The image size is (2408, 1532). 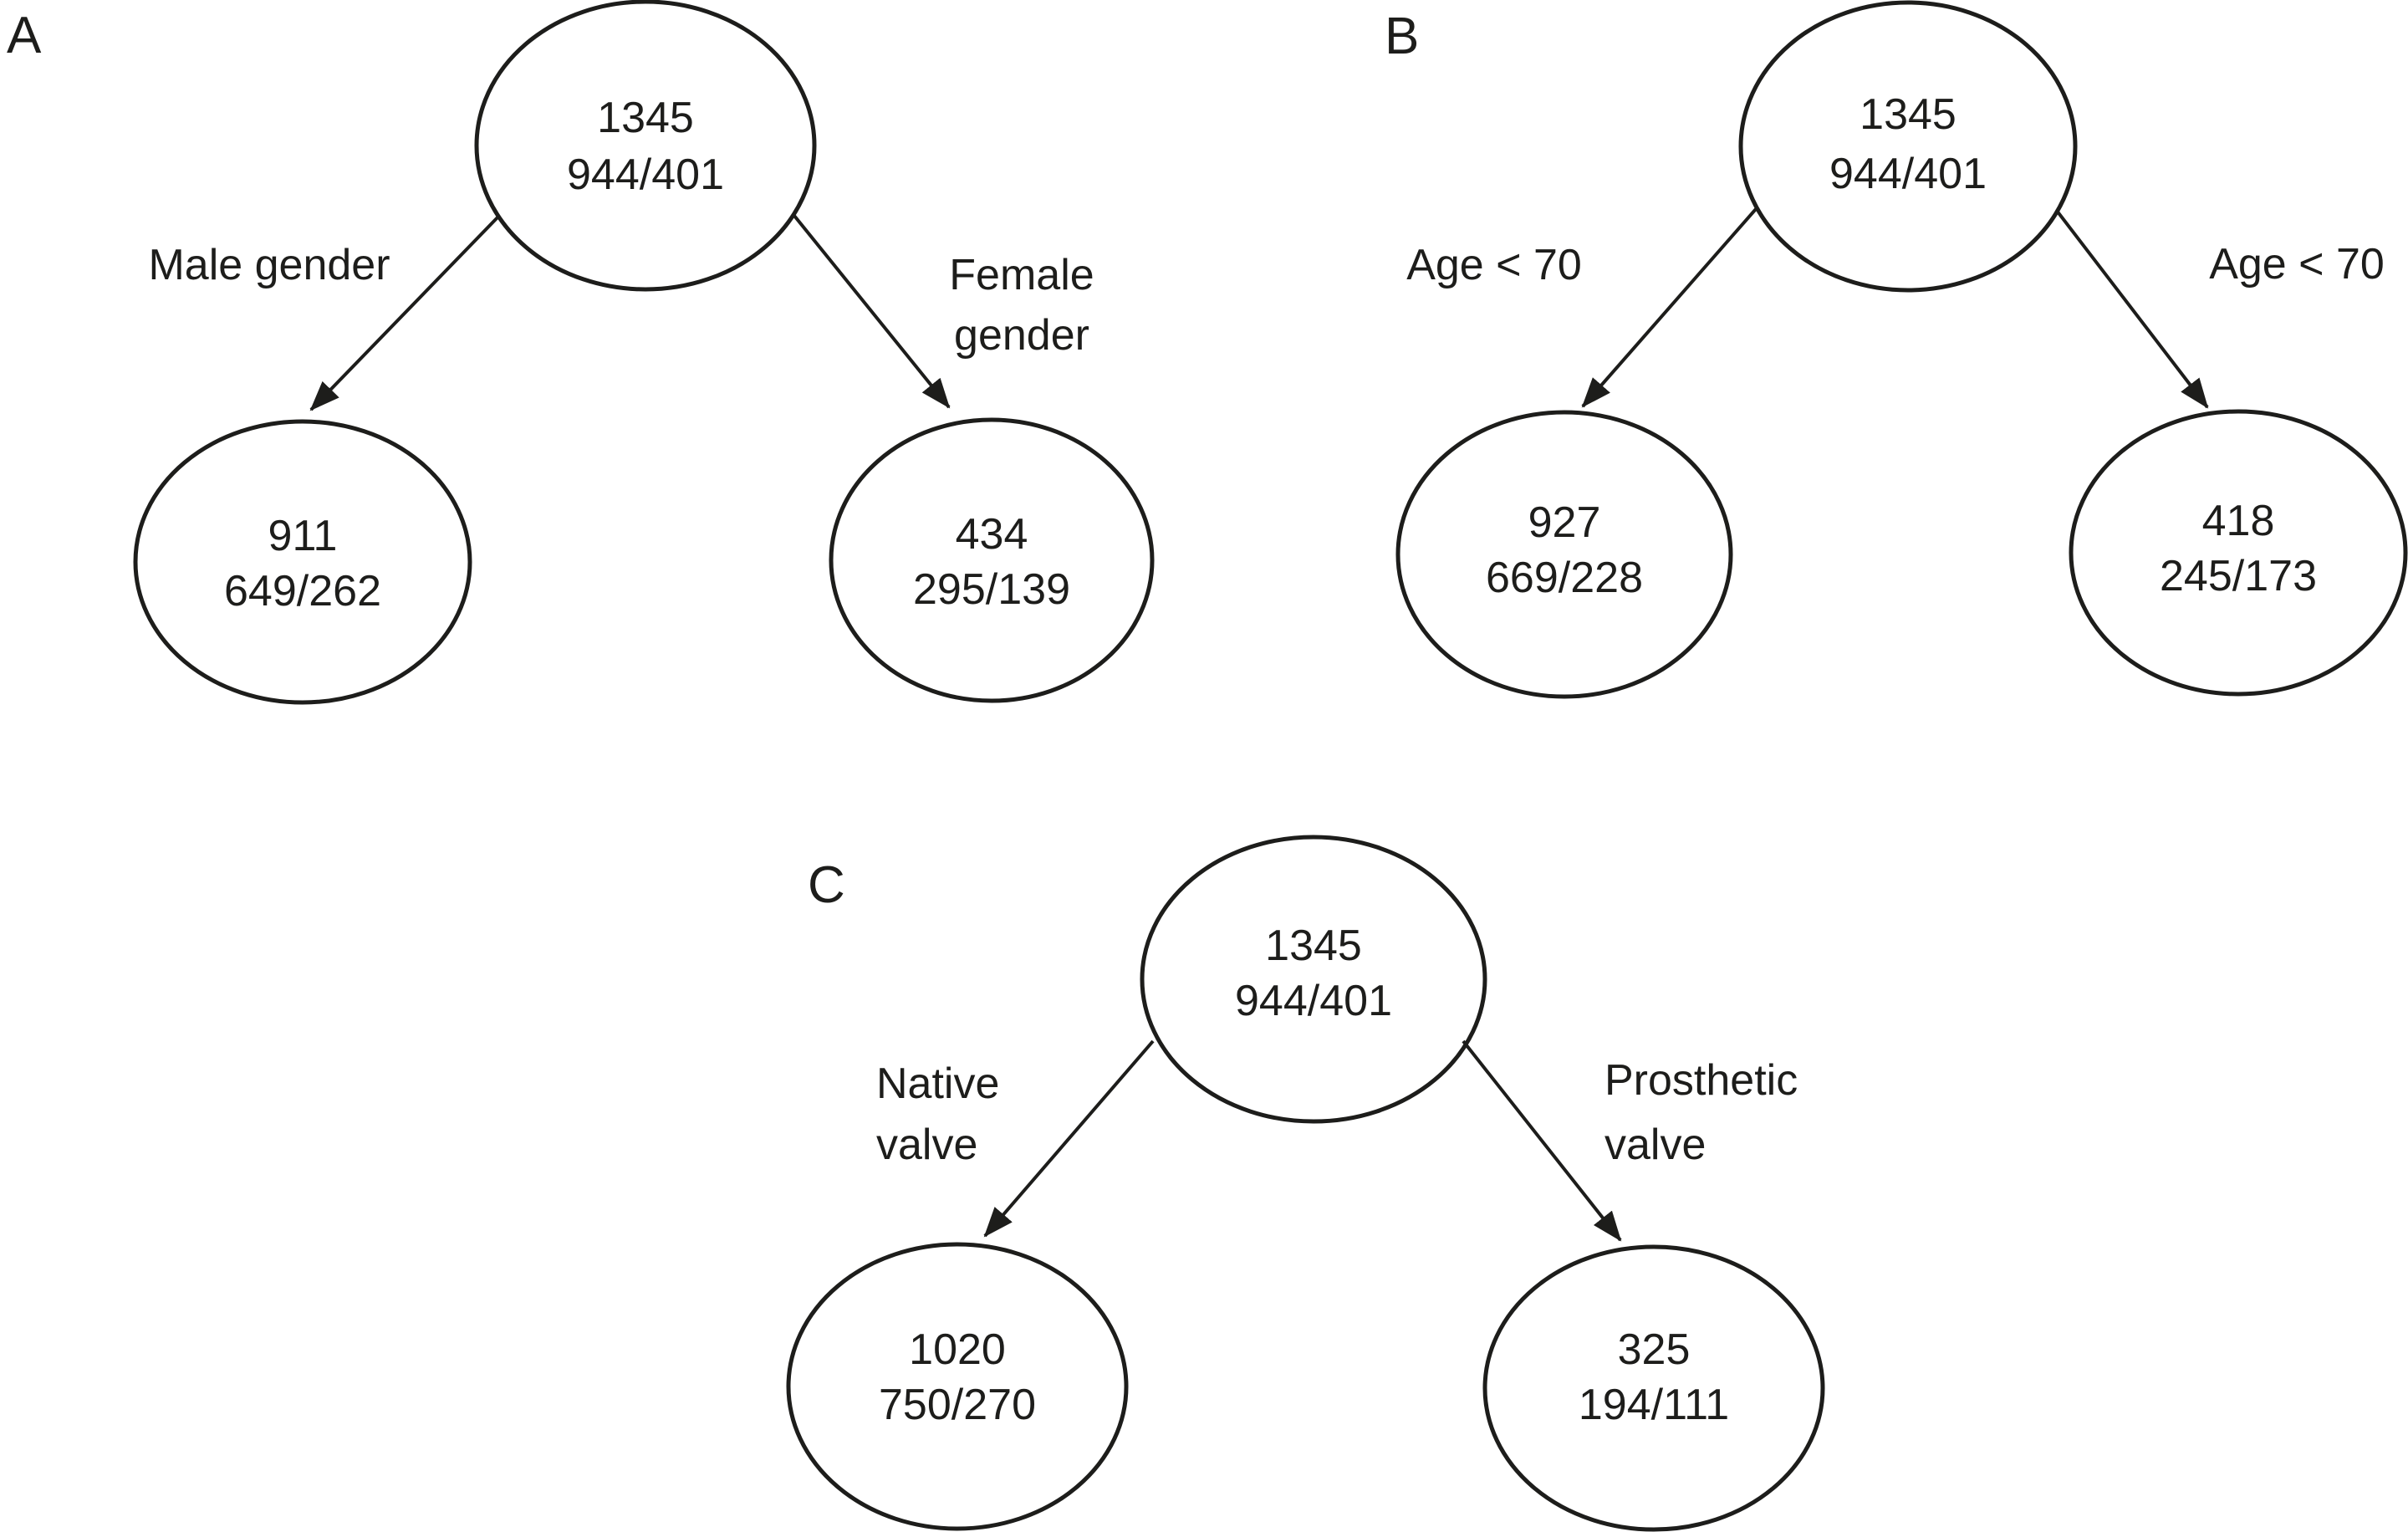 I want to click on panel-b-root-total: 1345, so click(x=1908, y=114).